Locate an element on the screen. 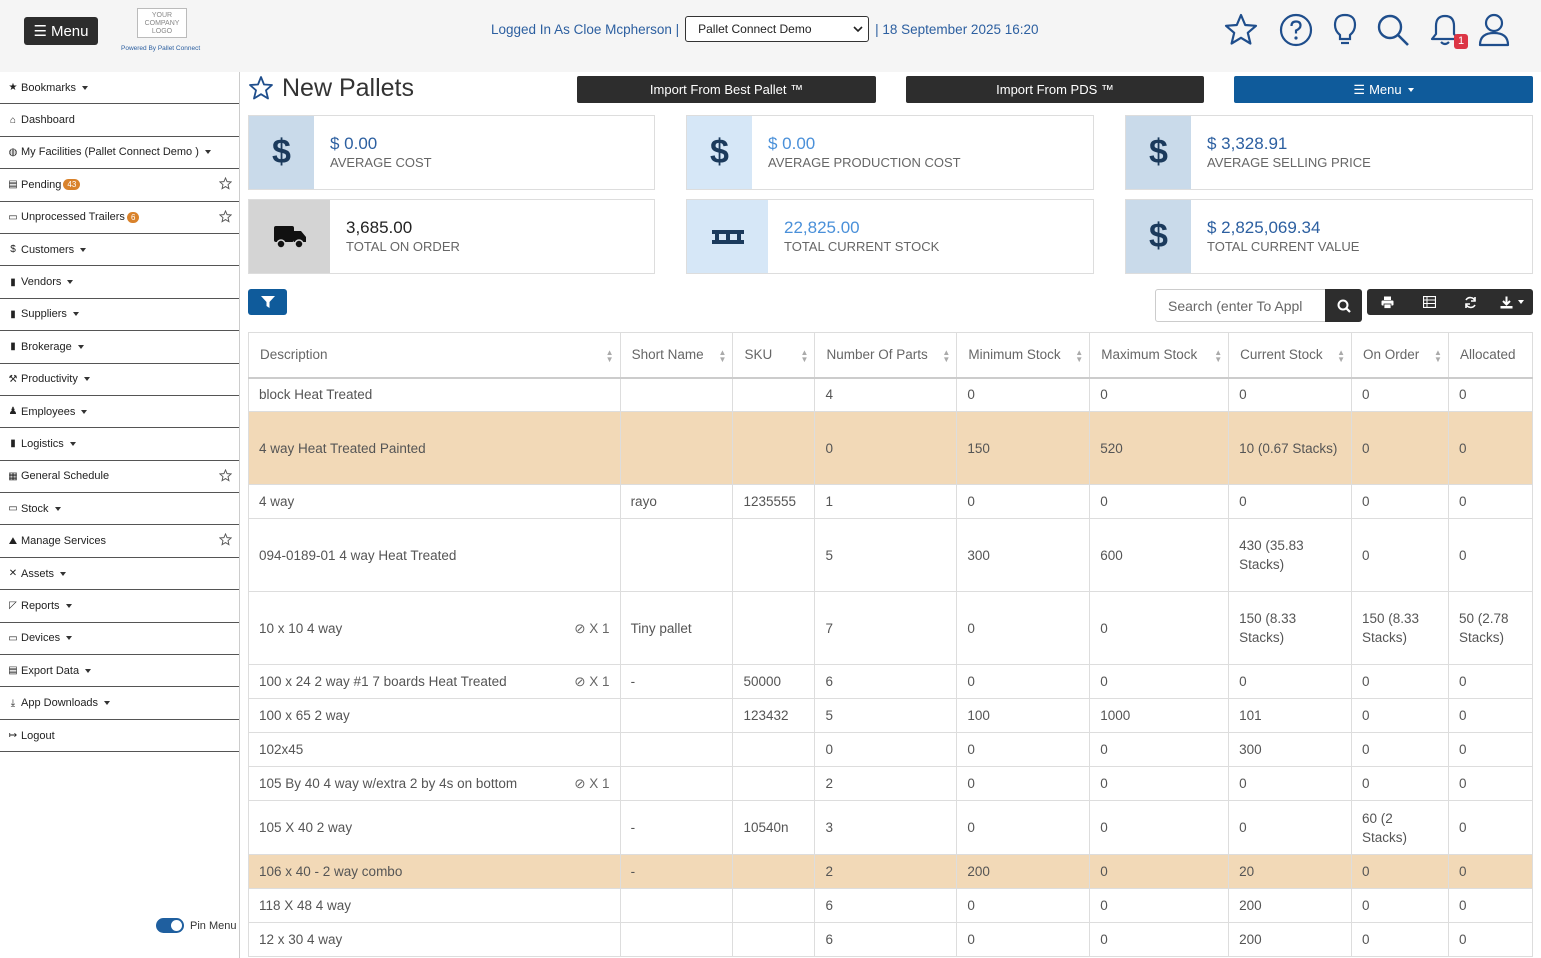 This screenshot has height=958, width=1541. stat-label: AVERAGE SELLING PRICE is located at coordinates (1289, 162).